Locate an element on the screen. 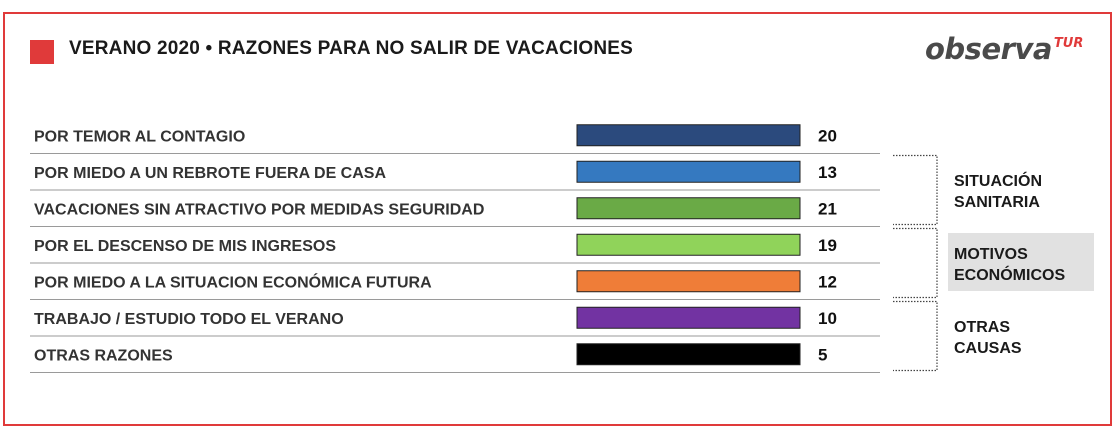 This screenshot has height=434, width=1117. category-label: POR MIEDO A UN REBROTE FUERA DE CASA is located at coordinates (210, 173).